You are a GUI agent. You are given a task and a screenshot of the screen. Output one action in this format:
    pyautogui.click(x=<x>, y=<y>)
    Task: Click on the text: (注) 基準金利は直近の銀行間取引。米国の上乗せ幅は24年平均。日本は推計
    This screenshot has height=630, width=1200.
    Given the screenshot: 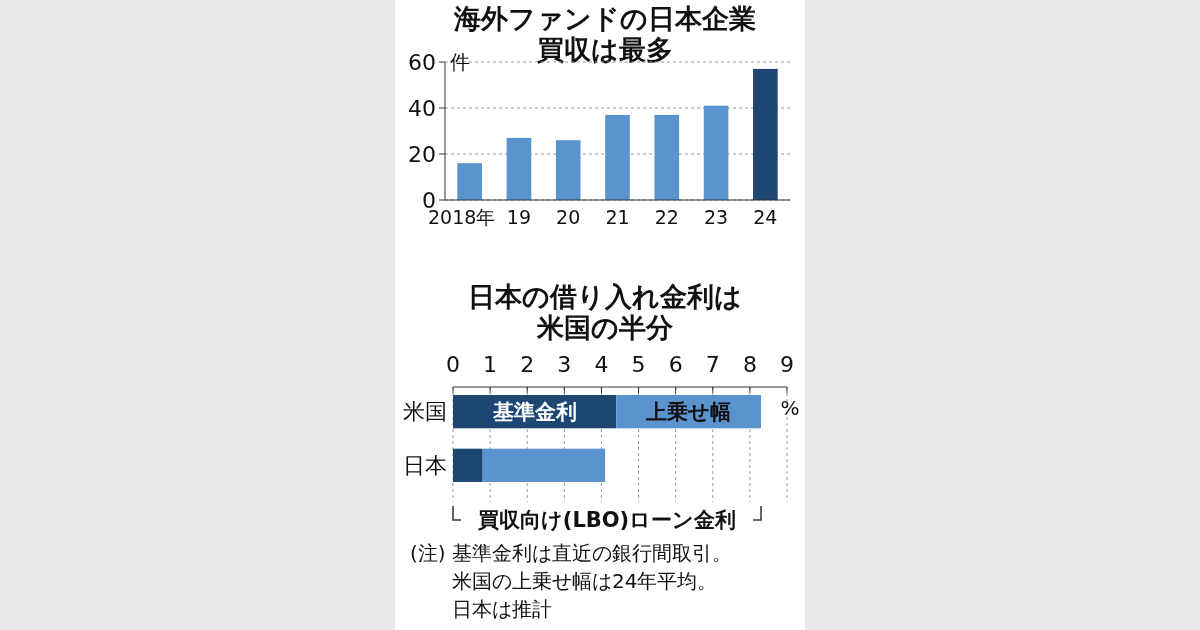 What is the action you would take?
    pyautogui.click(x=571, y=581)
    